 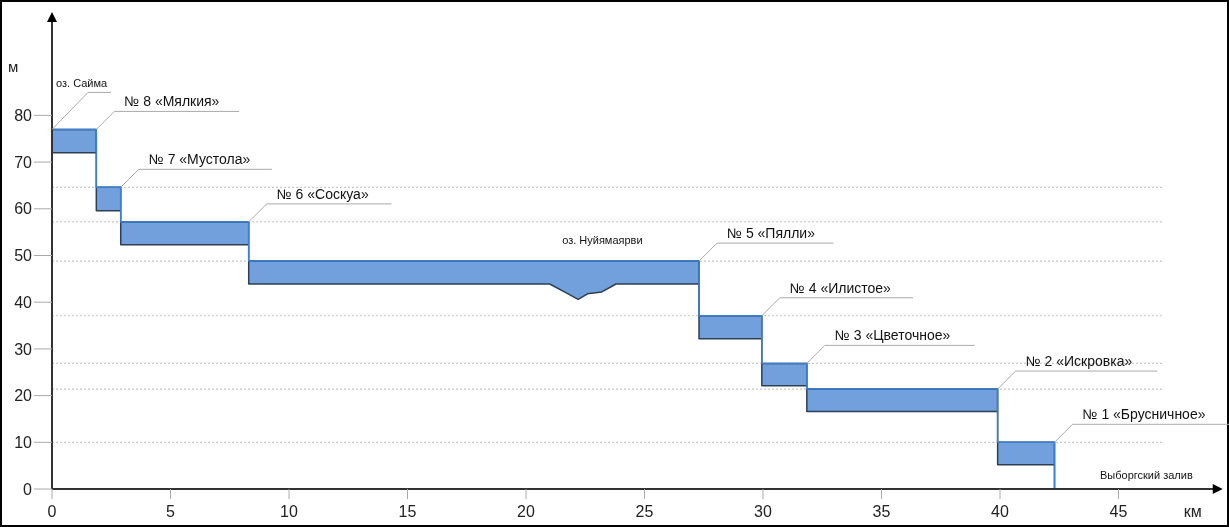 I want to click on annotation: № 3 «Цветочное», so click(x=892, y=335).